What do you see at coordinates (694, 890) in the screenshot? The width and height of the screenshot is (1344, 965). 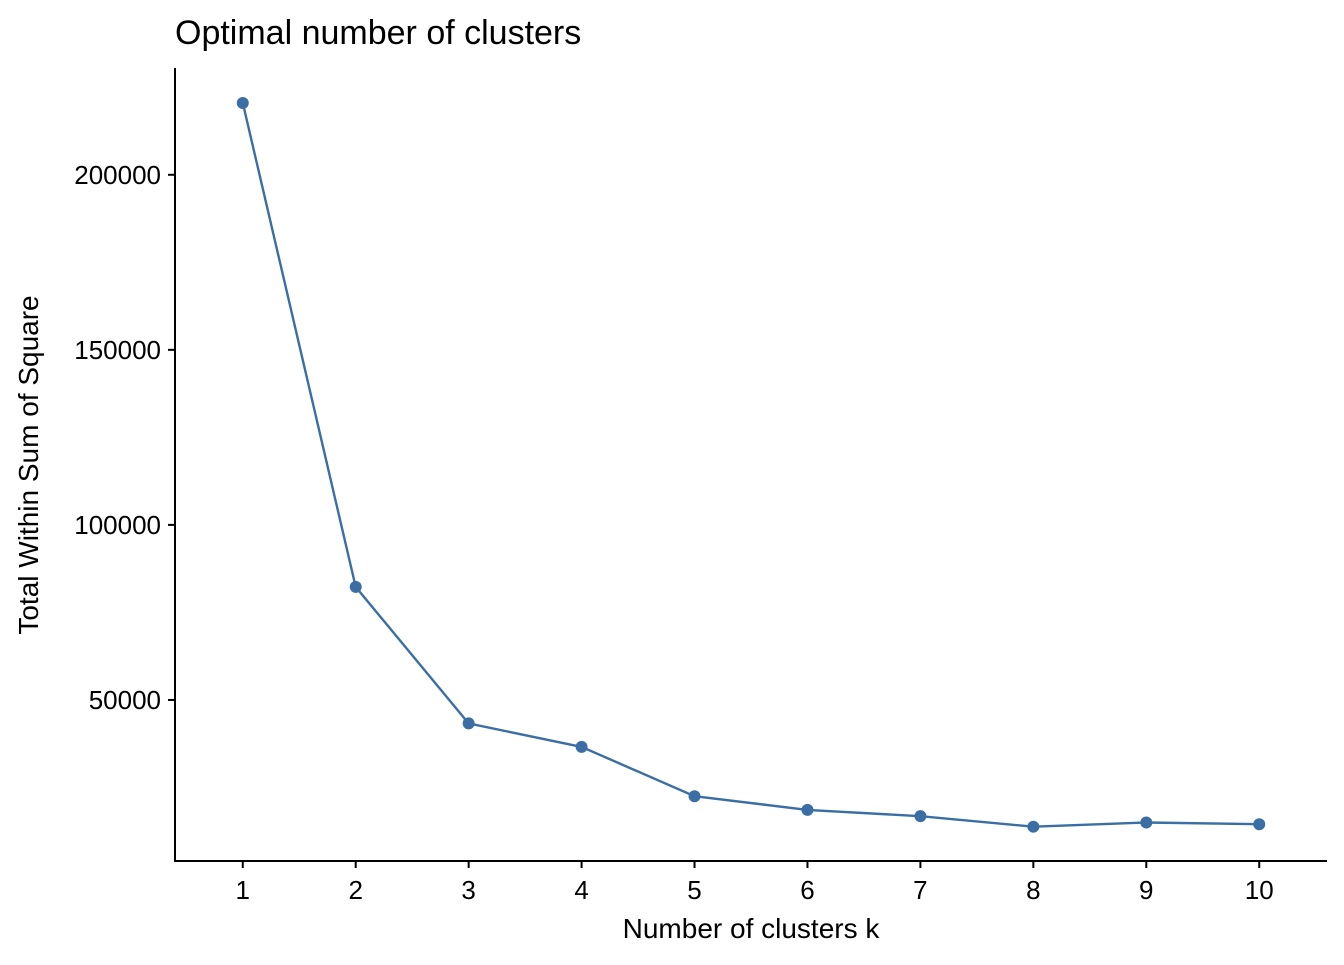 I see `x-tick-label: 5` at bounding box center [694, 890].